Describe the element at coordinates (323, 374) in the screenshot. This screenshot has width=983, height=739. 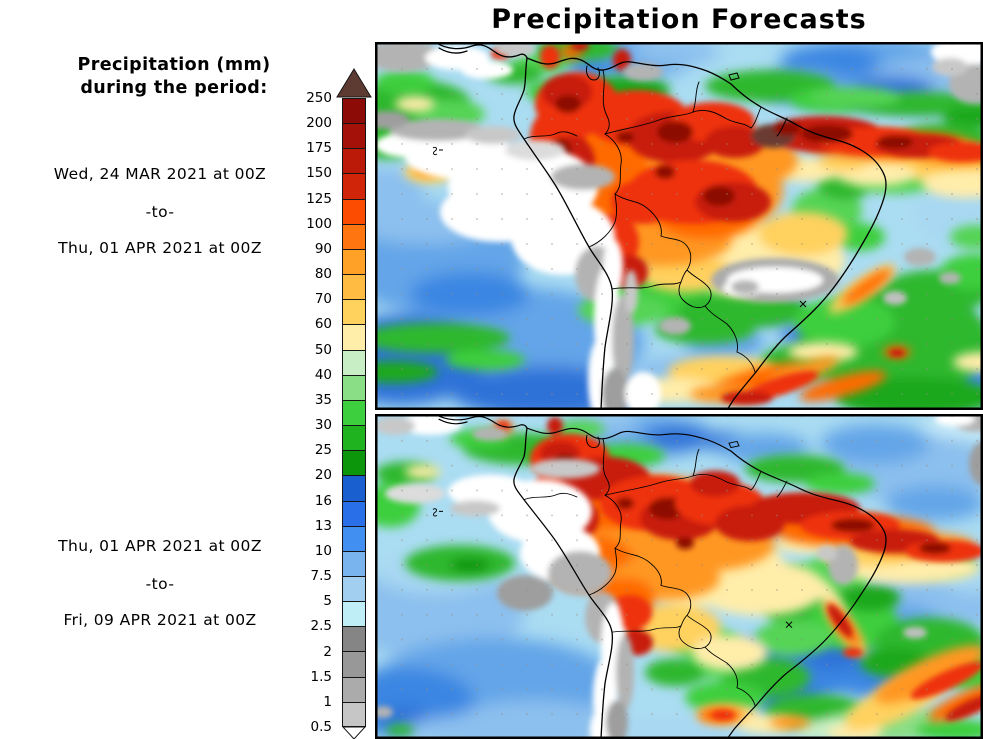
I see `colorbar-tick-label: 40` at that location.